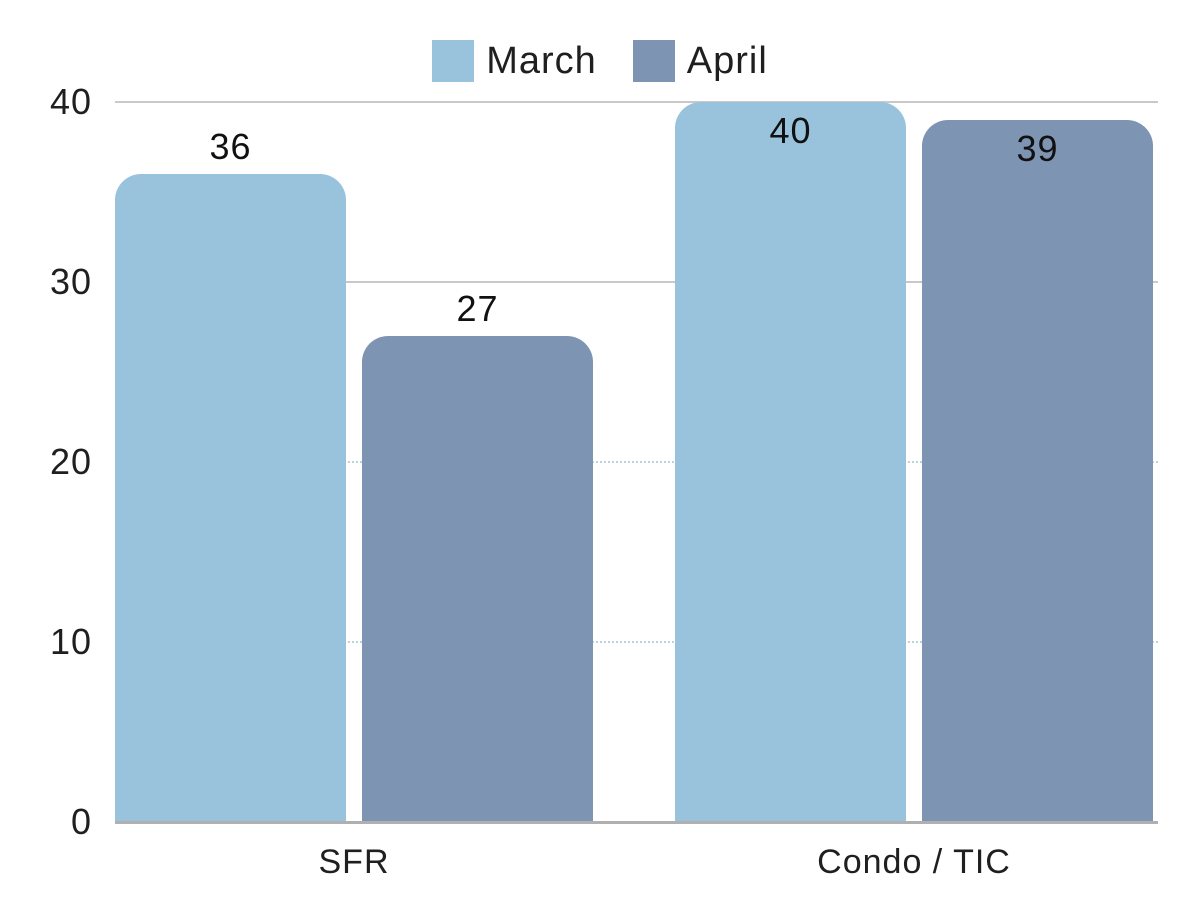  I want to click on x-axis-label-condo-tic: Condo / TIC, so click(914, 862).